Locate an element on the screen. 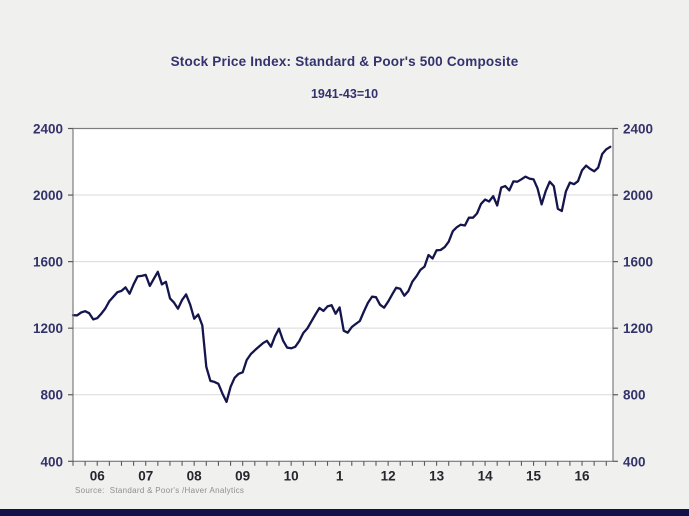  x-axis-label: 07 is located at coordinates (145, 475).